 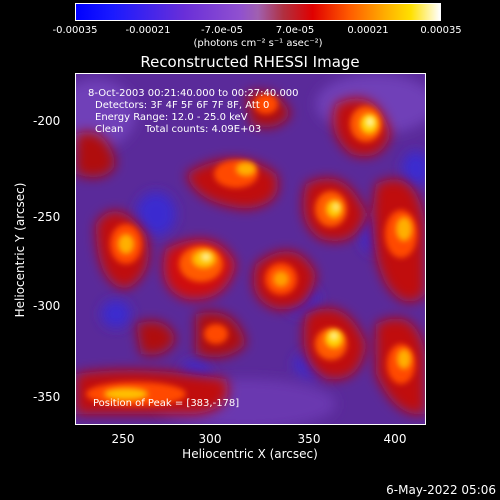 I want to click on colorbar, so click(x=258, y=12).